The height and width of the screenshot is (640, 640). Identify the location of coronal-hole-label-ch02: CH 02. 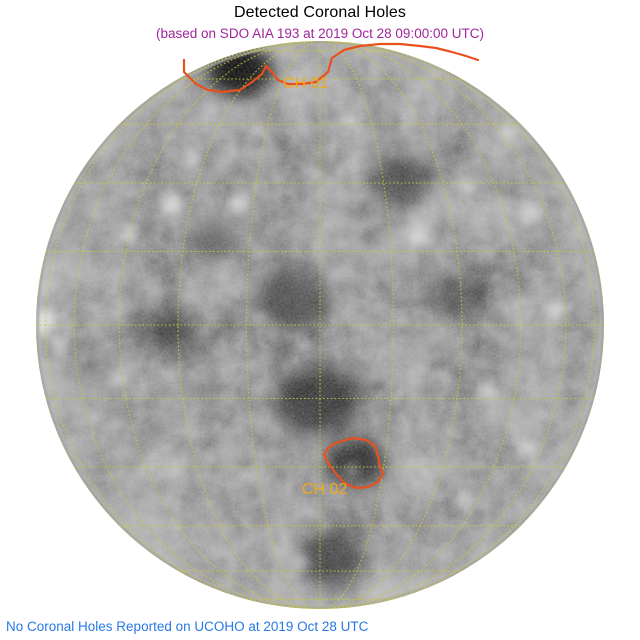
(325, 489).